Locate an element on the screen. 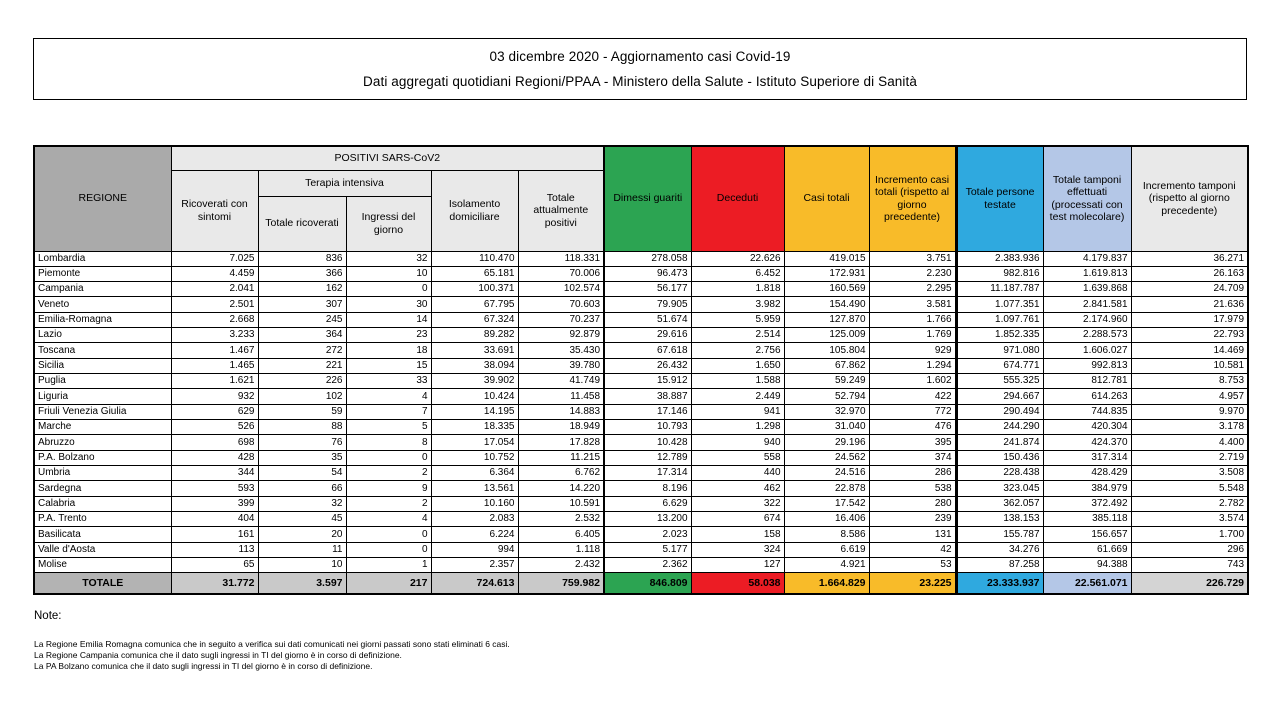 This screenshot has height=714, width=1280. value-cell: 100.371 is located at coordinates (474, 289).